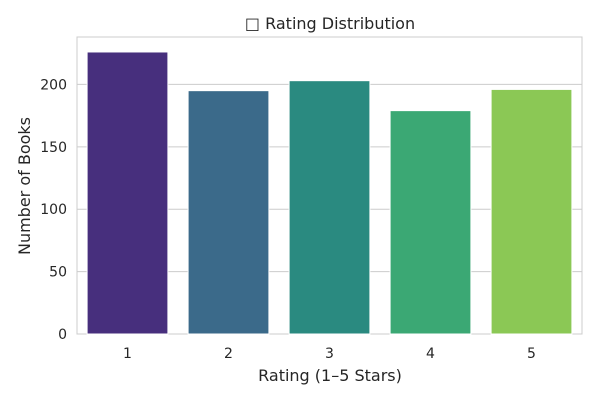 The width and height of the screenshot is (600, 400). What do you see at coordinates (53, 148) in the screenshot?
I see `y-tick-label-150: 150` at bounding box center [53, 148].